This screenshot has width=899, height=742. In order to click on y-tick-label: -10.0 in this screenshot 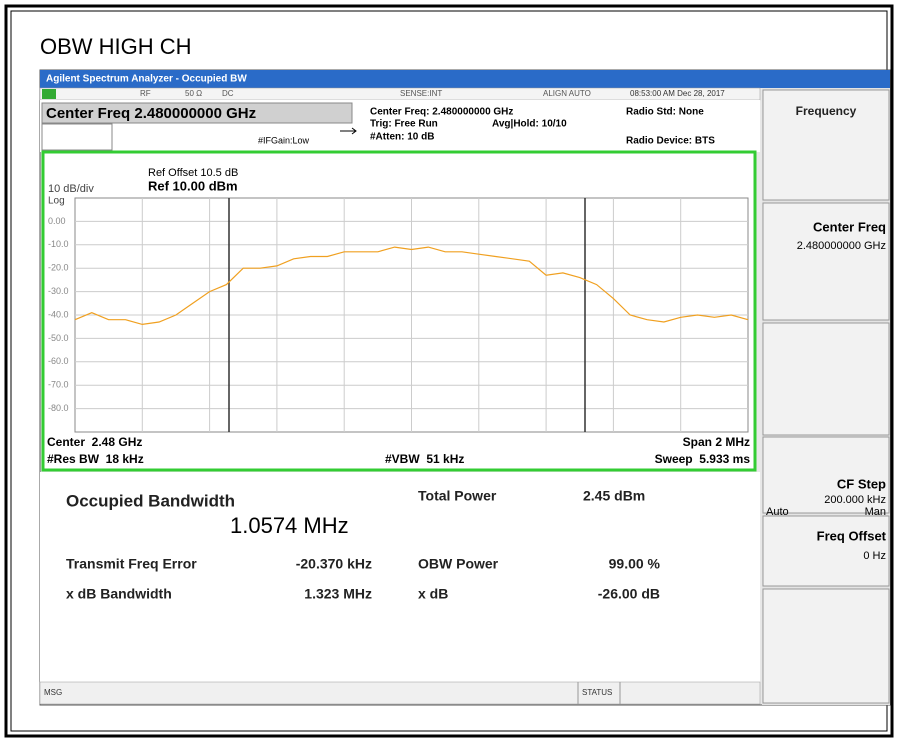, I will do `click(58, 244)`.